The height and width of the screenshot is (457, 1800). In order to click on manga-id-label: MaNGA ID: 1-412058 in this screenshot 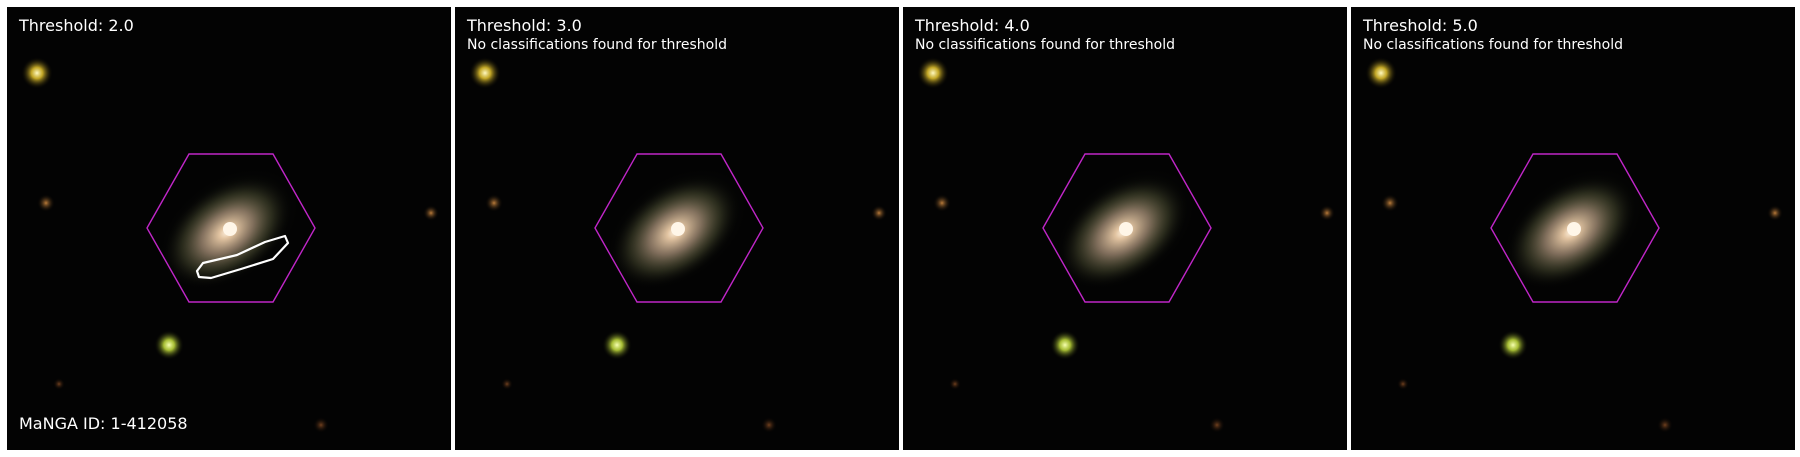, I will do `click(103, 423)`.